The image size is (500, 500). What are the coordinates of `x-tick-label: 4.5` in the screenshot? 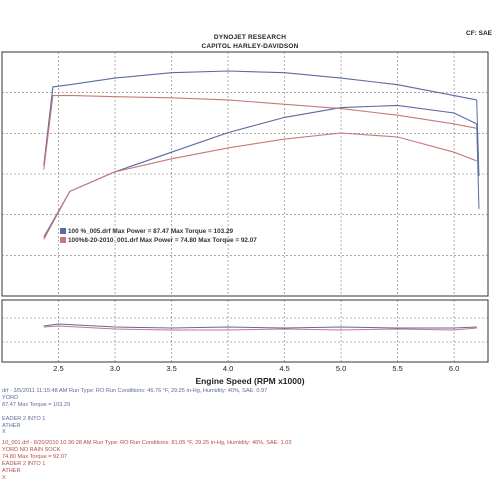 It's located at (284, 368).